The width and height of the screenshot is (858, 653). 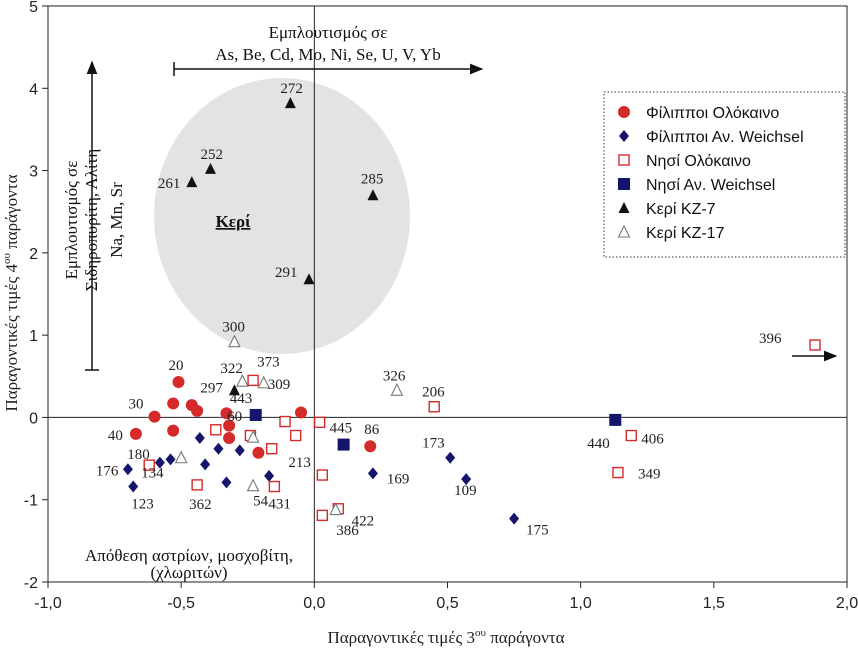 What do you see at coordinates (268, 362) in the screenshot?
I see `point-label-373: 373` at bounding box center [268, 362].